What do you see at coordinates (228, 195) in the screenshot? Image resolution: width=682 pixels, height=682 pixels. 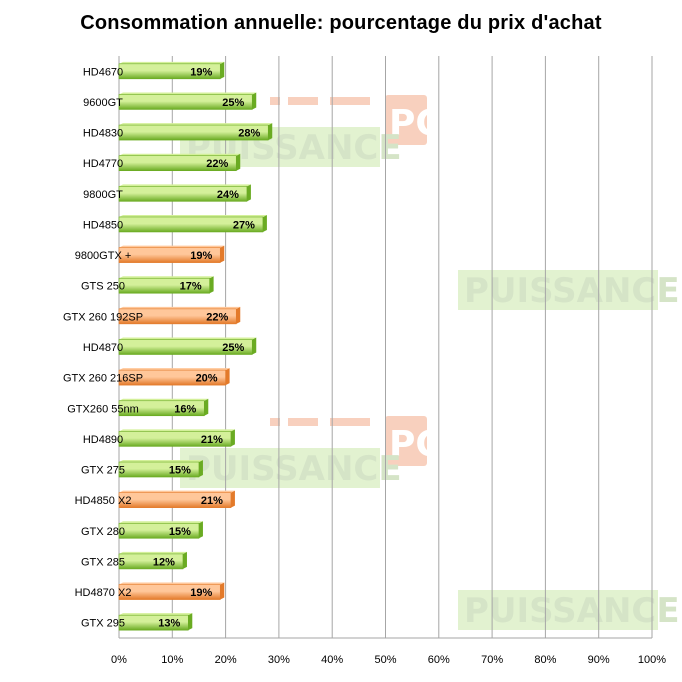 I see `data-label: 24%` at bounding box center [228, 195].